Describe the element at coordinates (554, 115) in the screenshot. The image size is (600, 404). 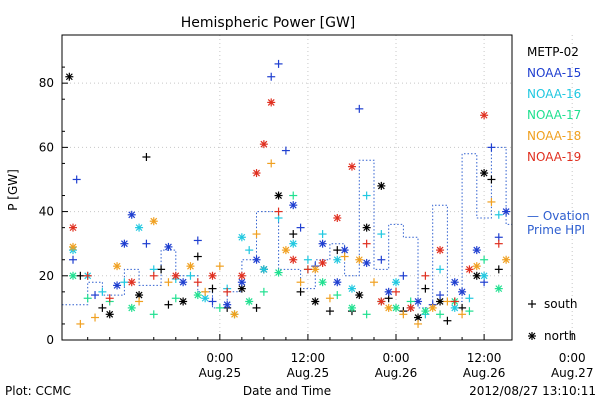
I see `legend-item-noaa-17: NOAA-17` at that location.